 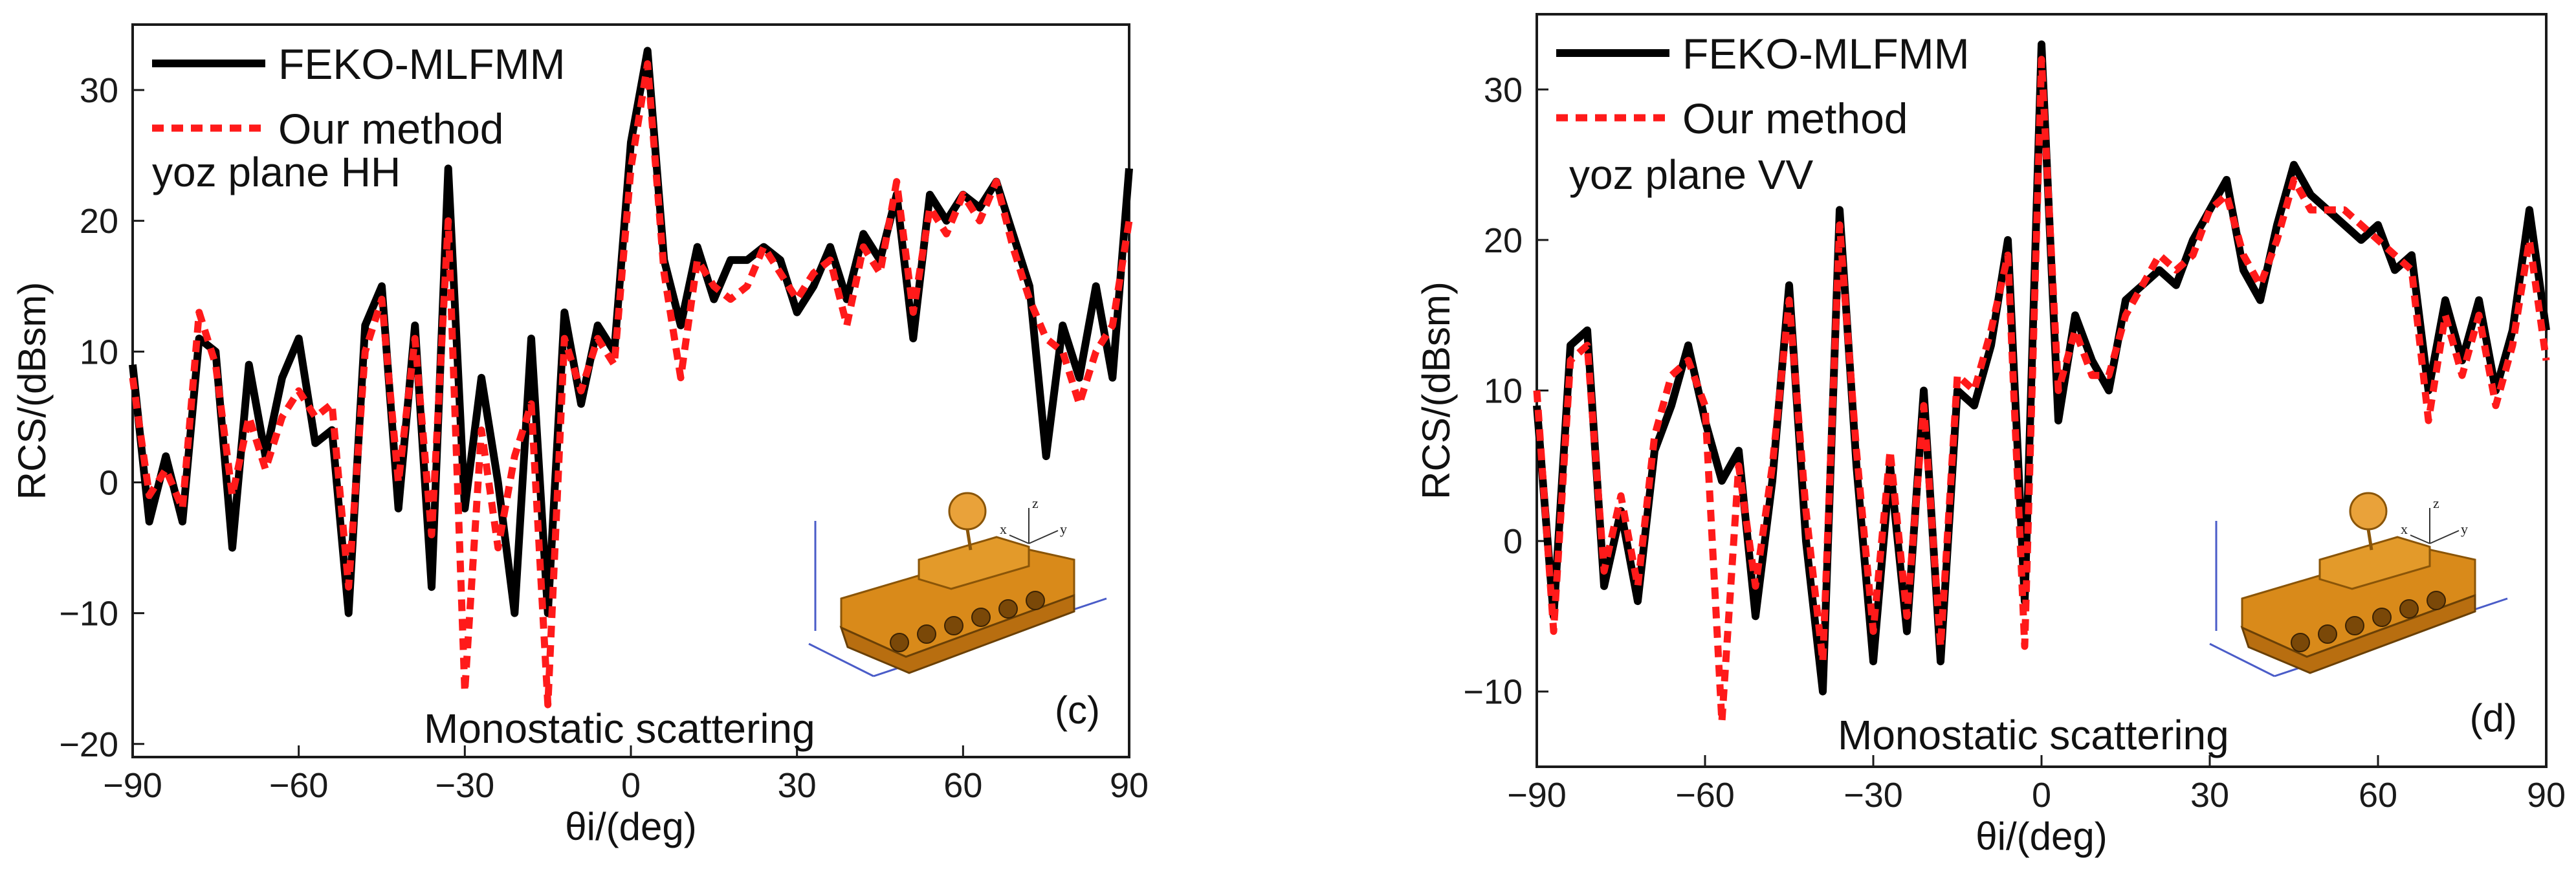 I want to click on plane-annotation: yoz plane VV, so click(x=1691, y=174).